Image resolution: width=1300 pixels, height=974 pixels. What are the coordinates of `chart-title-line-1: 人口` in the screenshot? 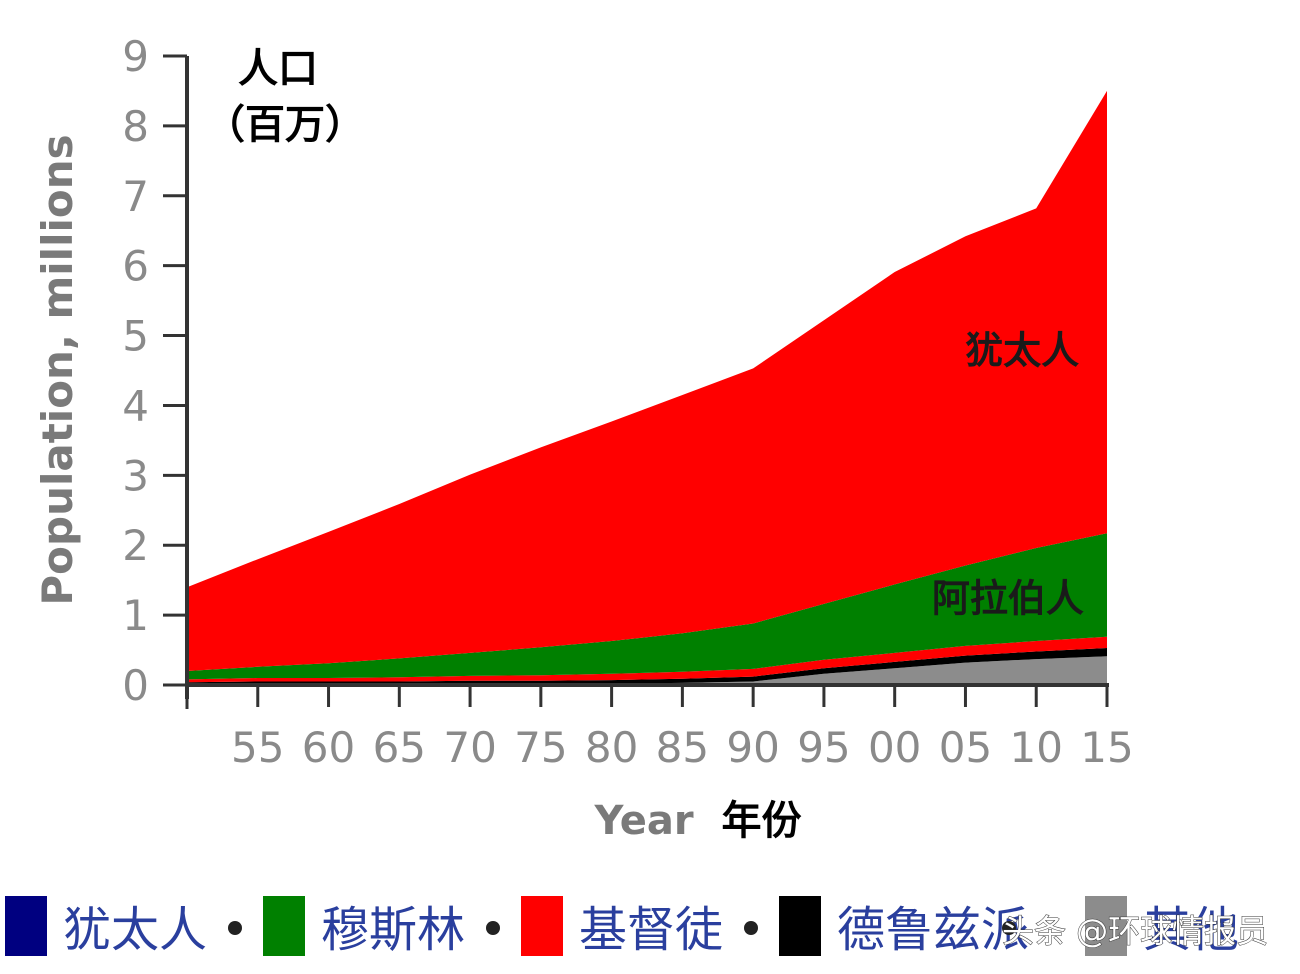 It's located at (278, 69).